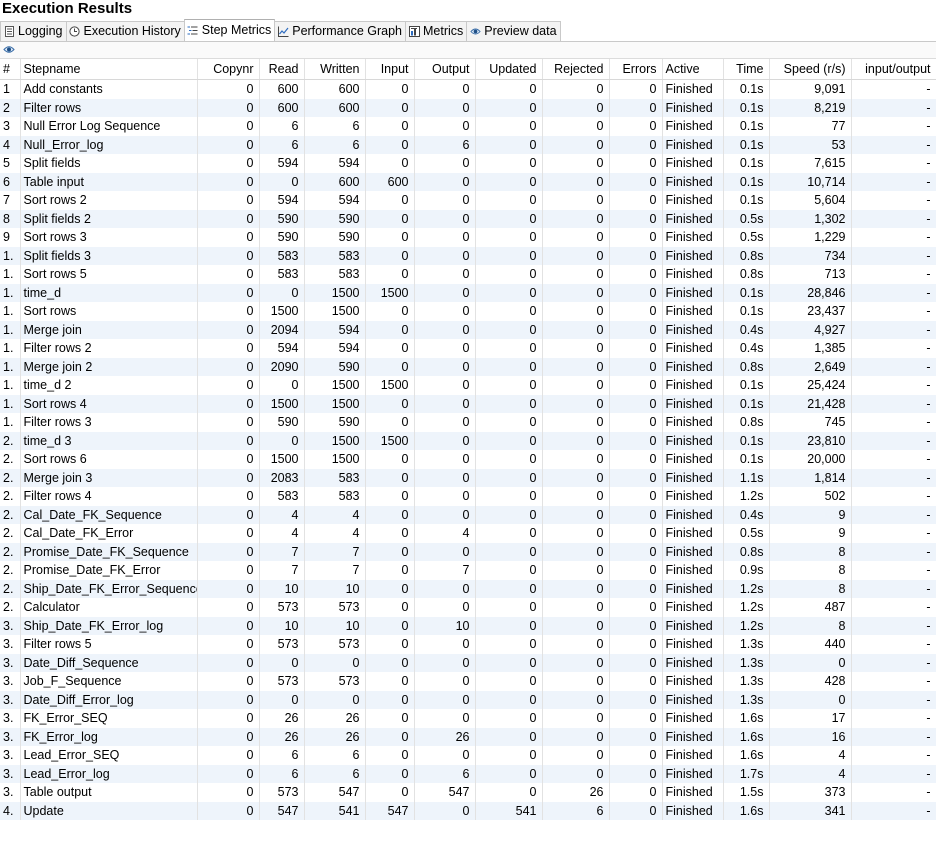 The image size is (936, 868). What do you see at coordinates (10, 69) in the screenshot?
I see `column-header-: #` at bounding box center [10, 69].